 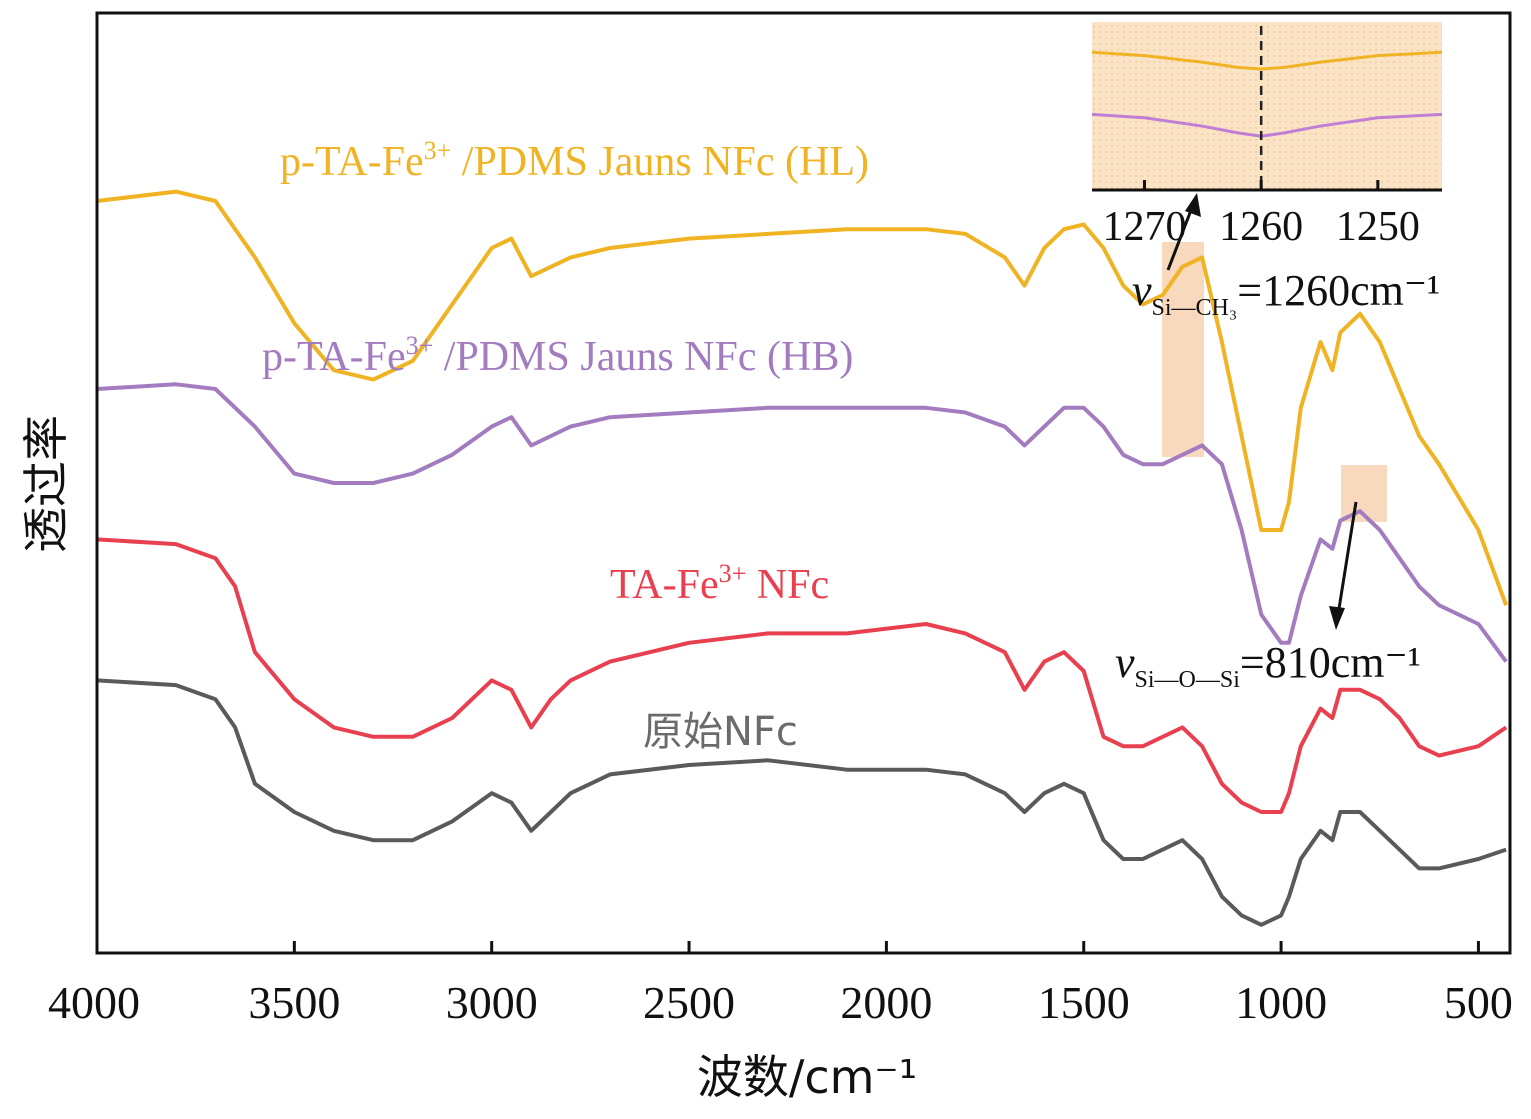 I want to click on inset-tick-label-1250: 1250, so click(x=1378, y=227).